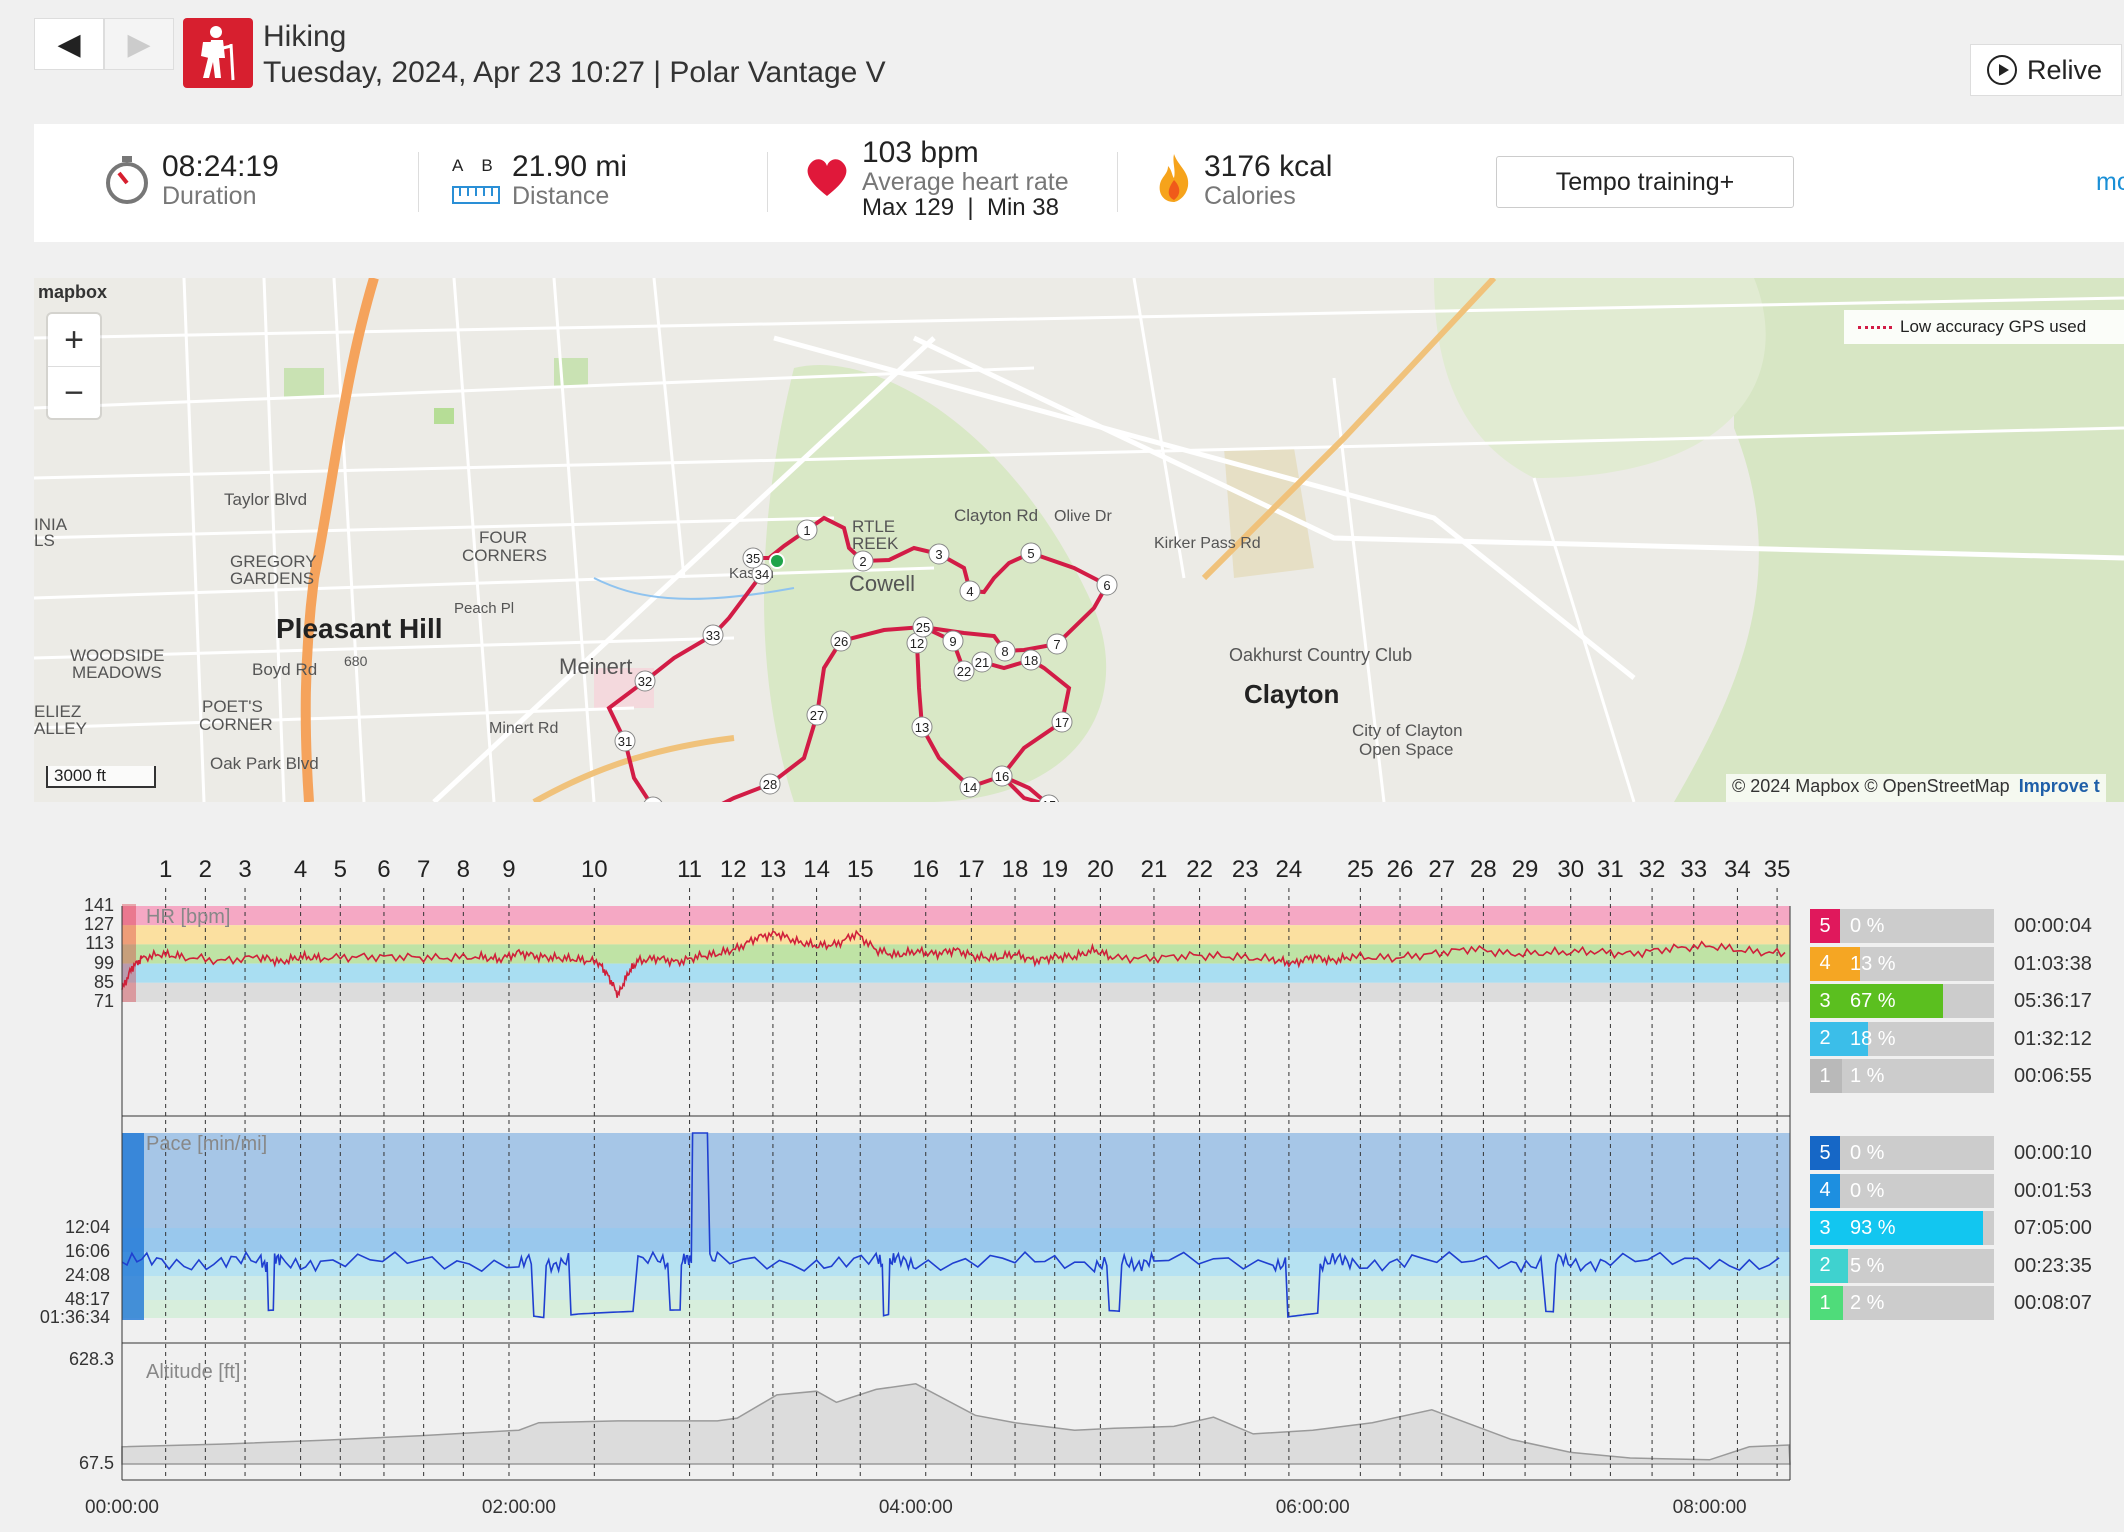 The image size is (2124, 1532). I want to click on zone-number: 3, so click(1825, 1228).